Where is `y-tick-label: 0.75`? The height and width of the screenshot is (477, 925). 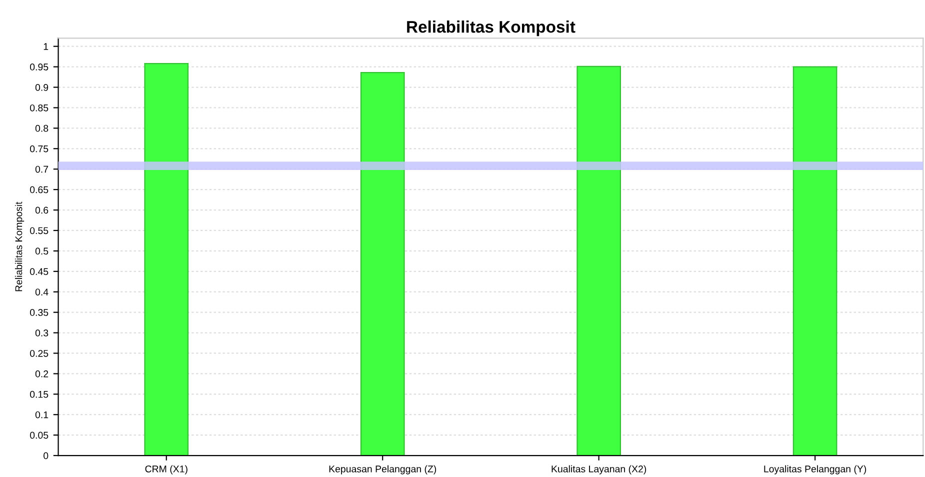 y-tick-label: 0.75 is located at coordinates (39, 148).